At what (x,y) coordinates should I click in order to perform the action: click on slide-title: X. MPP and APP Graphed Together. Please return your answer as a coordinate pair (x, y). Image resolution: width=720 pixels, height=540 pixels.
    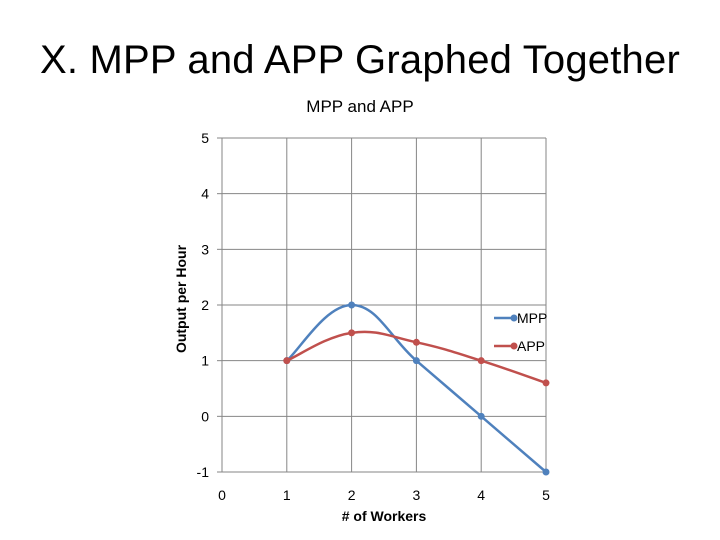
    Looking at the image, I should click on (360, 60).